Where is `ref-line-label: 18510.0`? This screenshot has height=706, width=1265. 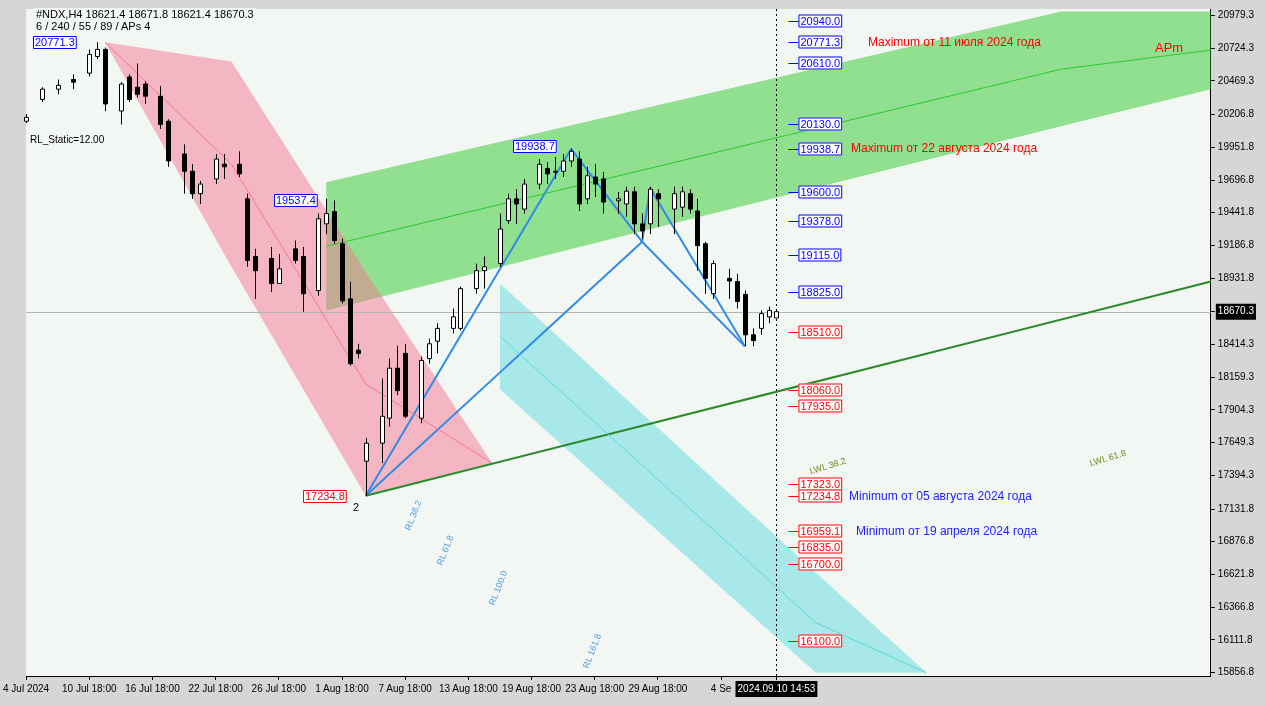 ref-line-label: 18510.0 is located at coordinates (820, 331).